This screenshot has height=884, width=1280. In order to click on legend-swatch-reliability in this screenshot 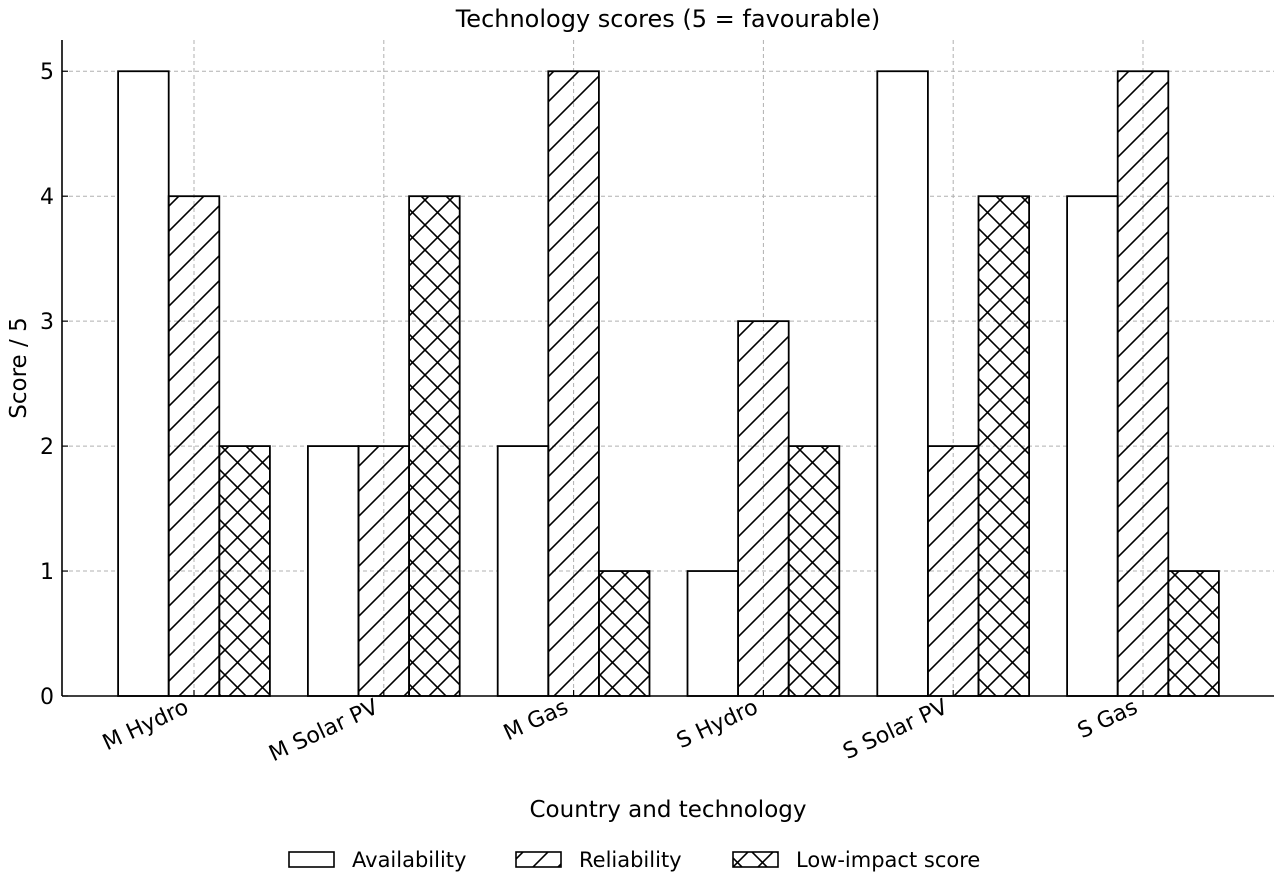, I will do `click(538, 859)`.